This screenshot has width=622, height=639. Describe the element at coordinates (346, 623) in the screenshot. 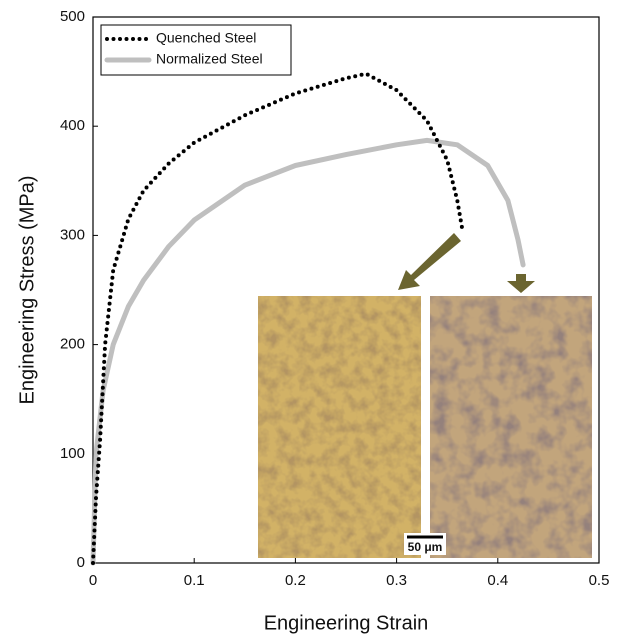

I see `x-axis-label: Engineering Strain` at that location.